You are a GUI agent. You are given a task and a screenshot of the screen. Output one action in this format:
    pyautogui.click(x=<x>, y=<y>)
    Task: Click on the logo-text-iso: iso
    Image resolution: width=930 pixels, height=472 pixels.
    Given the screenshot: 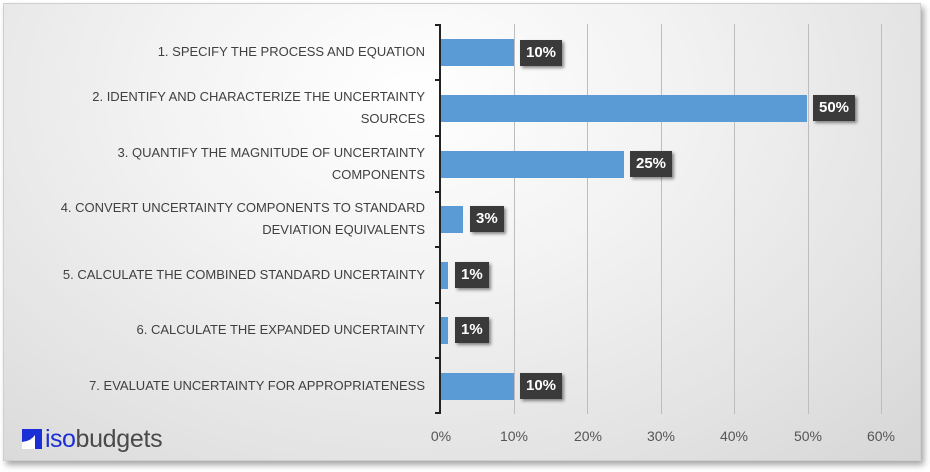 What is the action you would take?
    pyautogui.click(x=60, y=438)
    